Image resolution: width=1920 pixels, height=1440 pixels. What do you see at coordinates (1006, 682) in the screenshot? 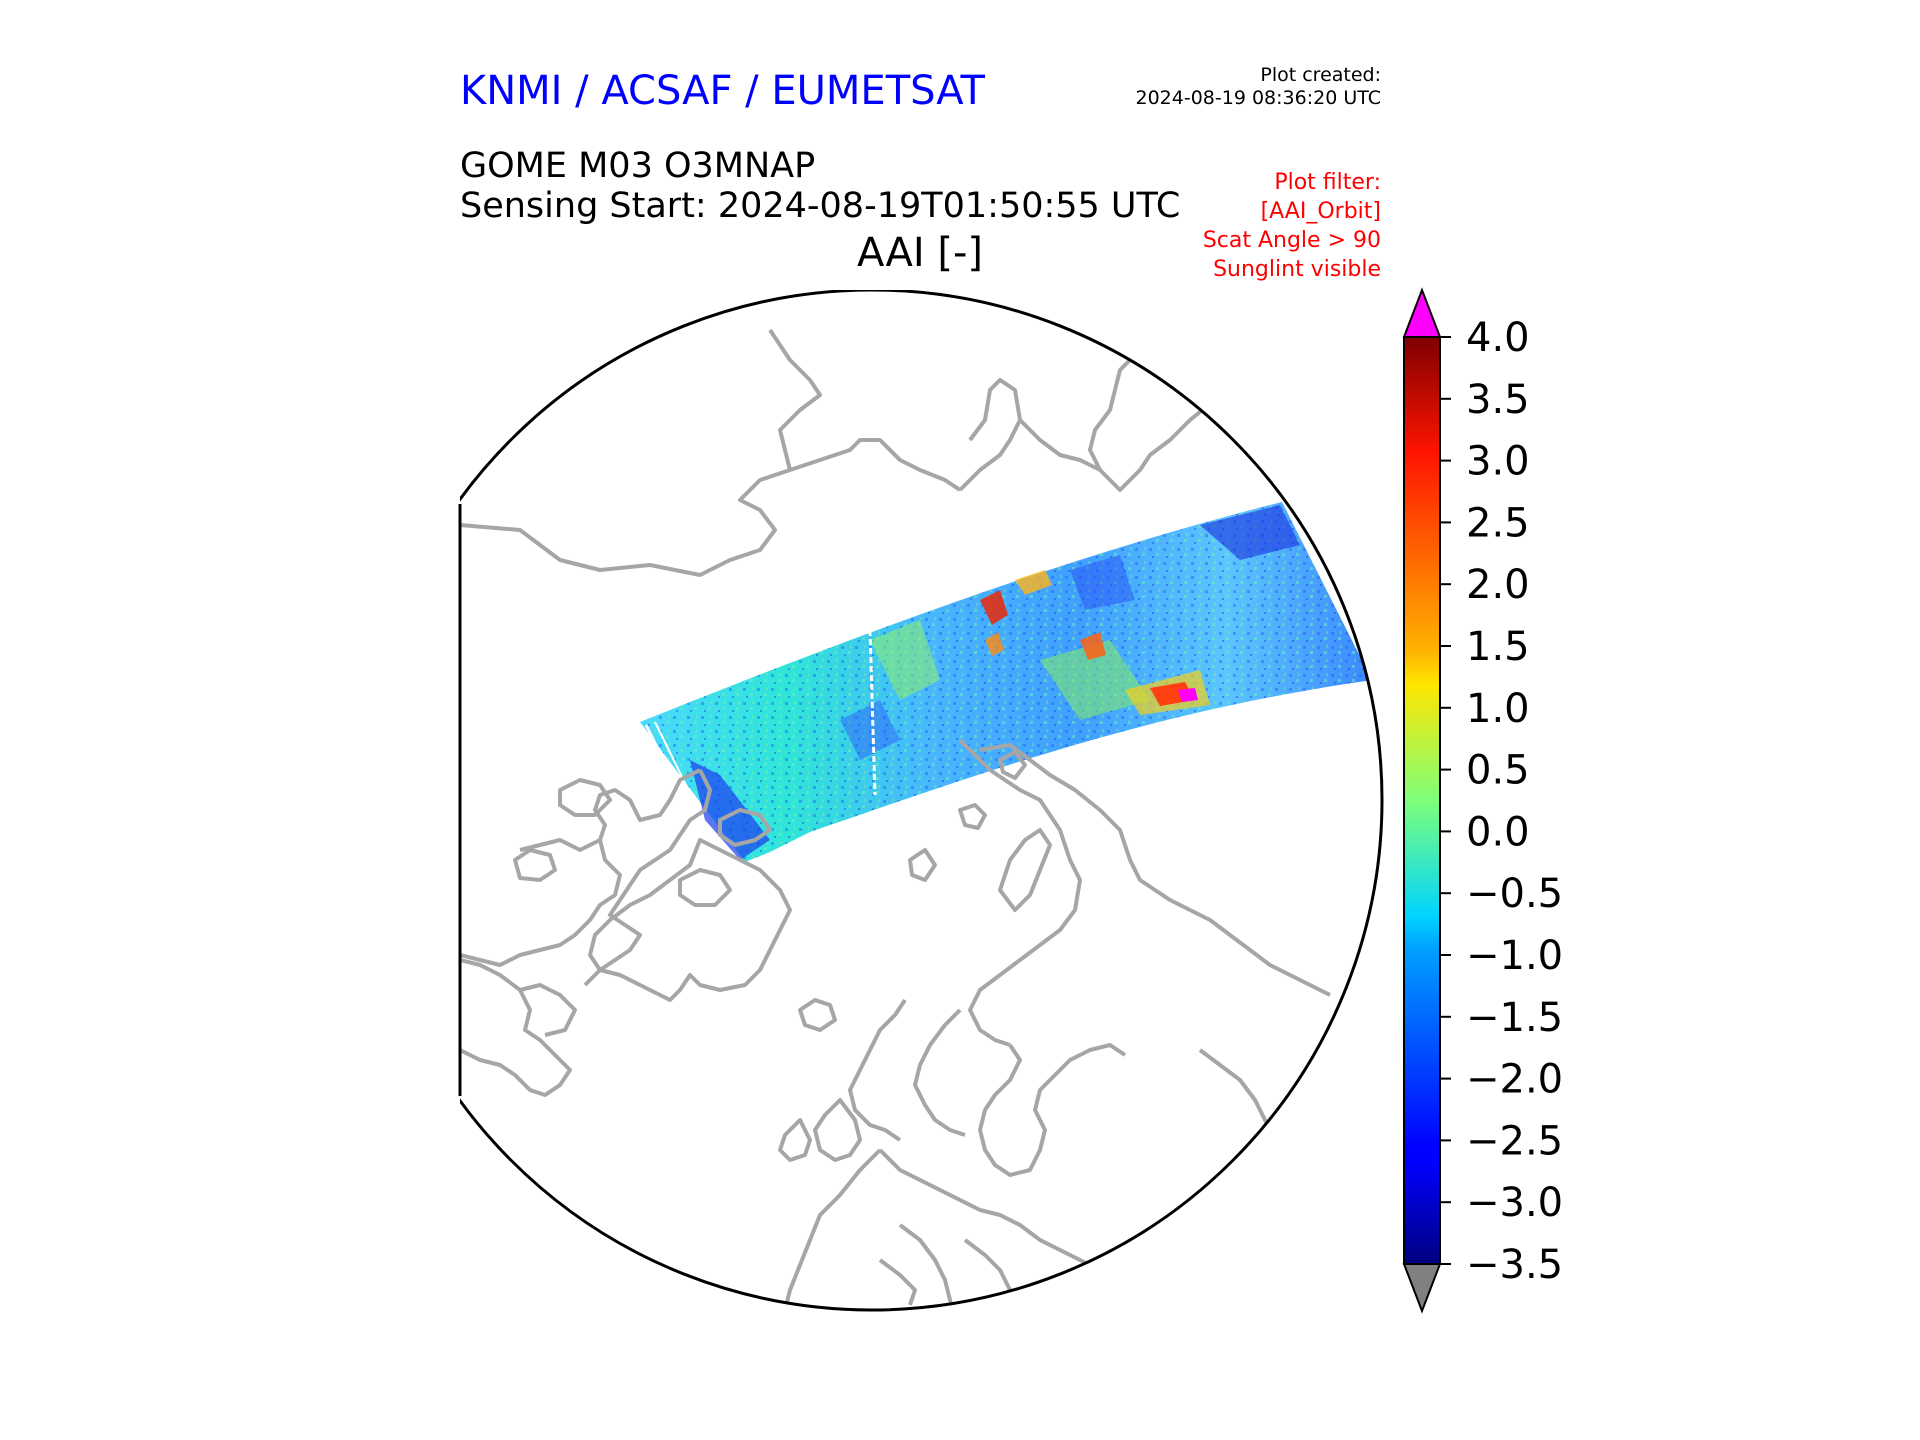
I see `satellite-swath` at bounding box center [1006, 682].